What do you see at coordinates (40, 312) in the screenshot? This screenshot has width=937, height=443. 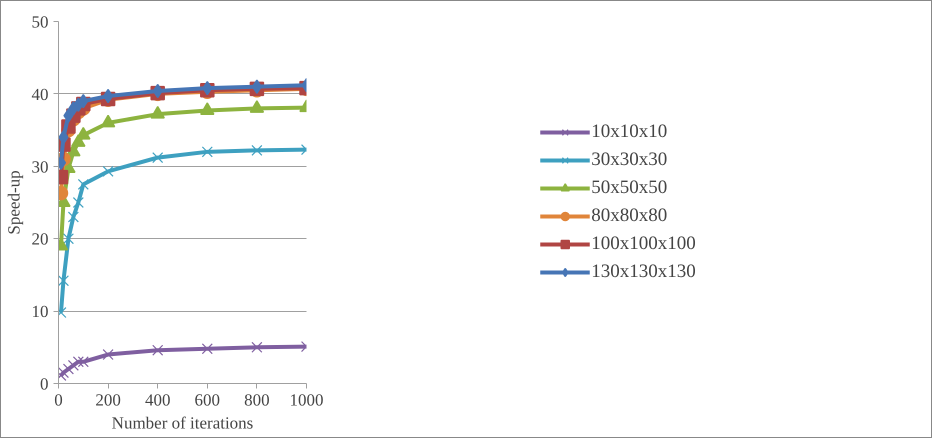 I see `y-tick-label: 10` at bounding box center [40, 312].